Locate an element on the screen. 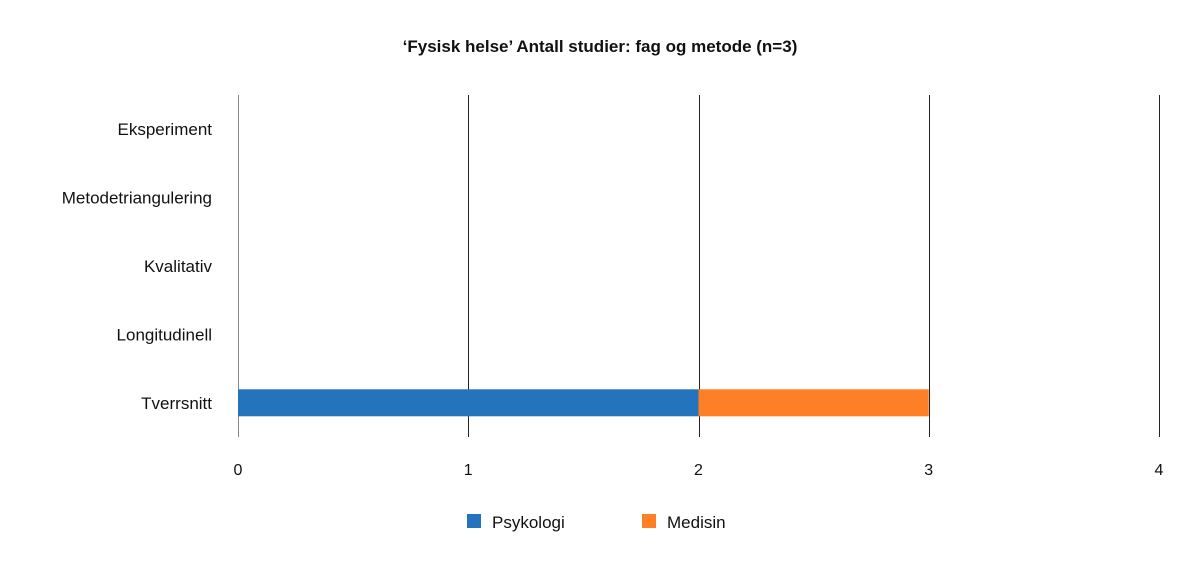 This screenshot has height=574, width=1200. y-category-label: Eksperiment is located at coordinates (165, 129).